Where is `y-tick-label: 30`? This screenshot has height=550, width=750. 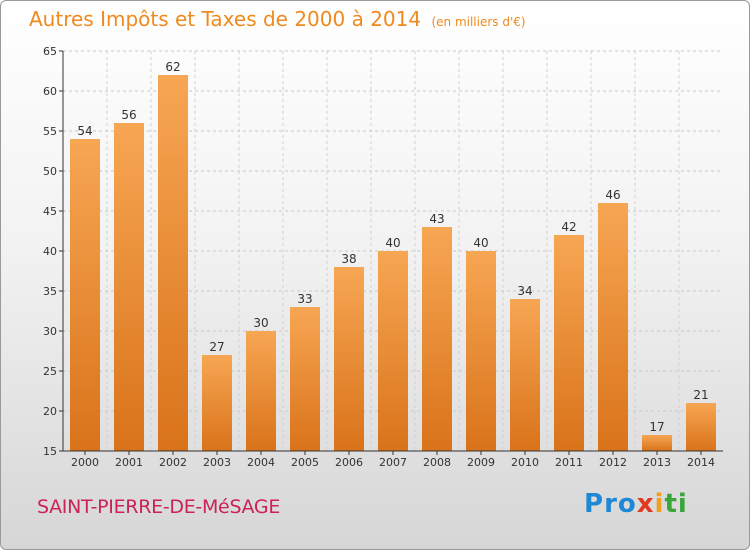
y-tick-label: 30 is located at coordinates (50, 331).